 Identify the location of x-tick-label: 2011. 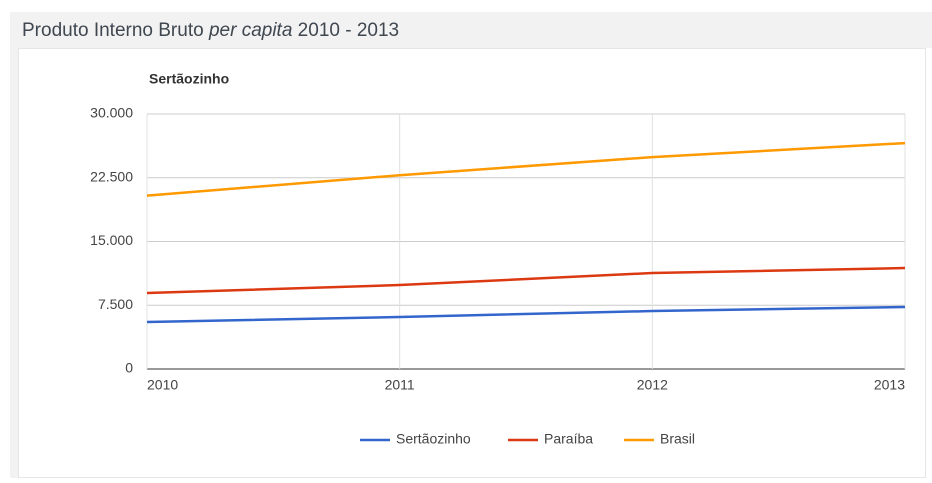
(400, 385).